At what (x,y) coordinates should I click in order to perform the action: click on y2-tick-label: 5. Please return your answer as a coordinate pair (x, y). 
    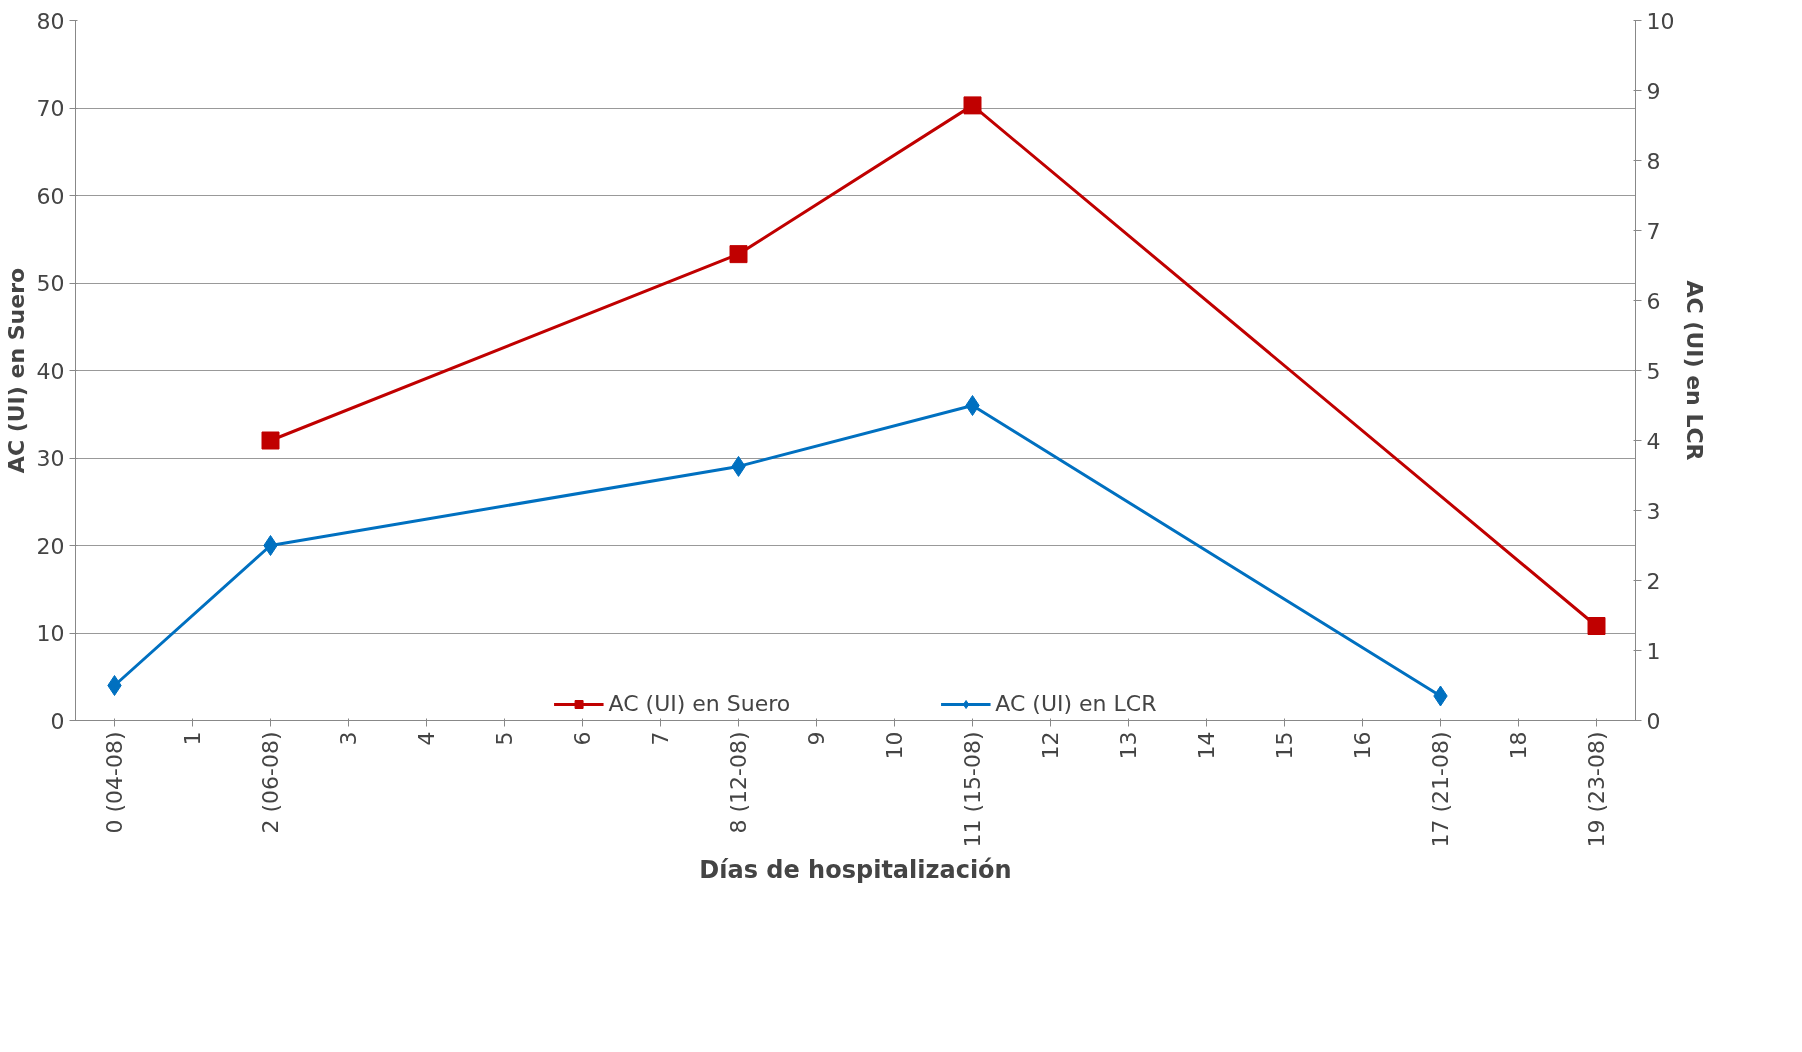
    Looking at the image, I should click on (1653, 371).